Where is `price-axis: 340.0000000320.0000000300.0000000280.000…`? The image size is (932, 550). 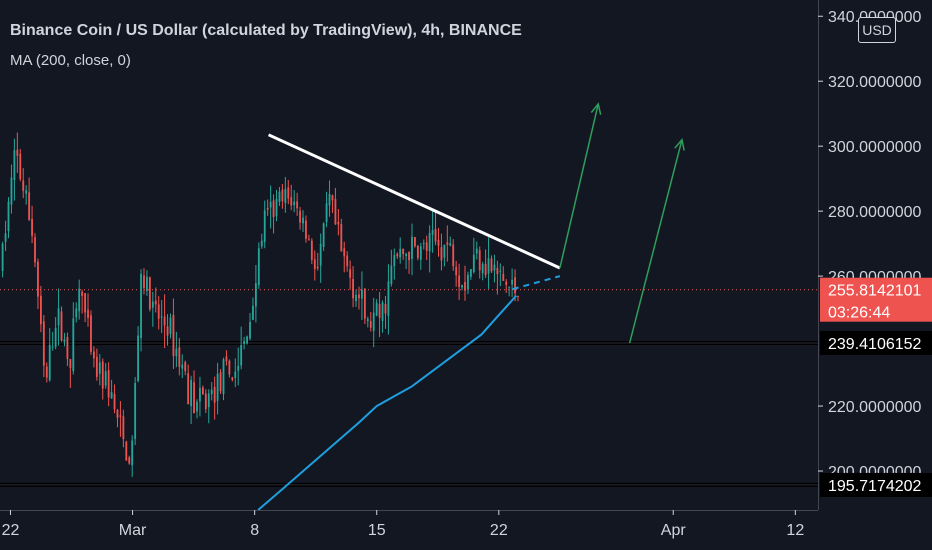 price-axis: 340.0000000320.0000000300.0000000280.000… is located at coordinates (875, 275).